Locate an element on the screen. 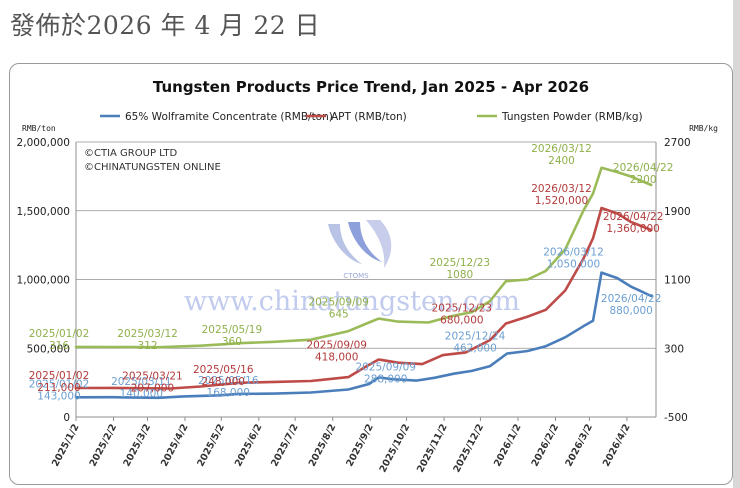  x-tick-label-10: 2025/11/2 is located at coordinates (432, 448).